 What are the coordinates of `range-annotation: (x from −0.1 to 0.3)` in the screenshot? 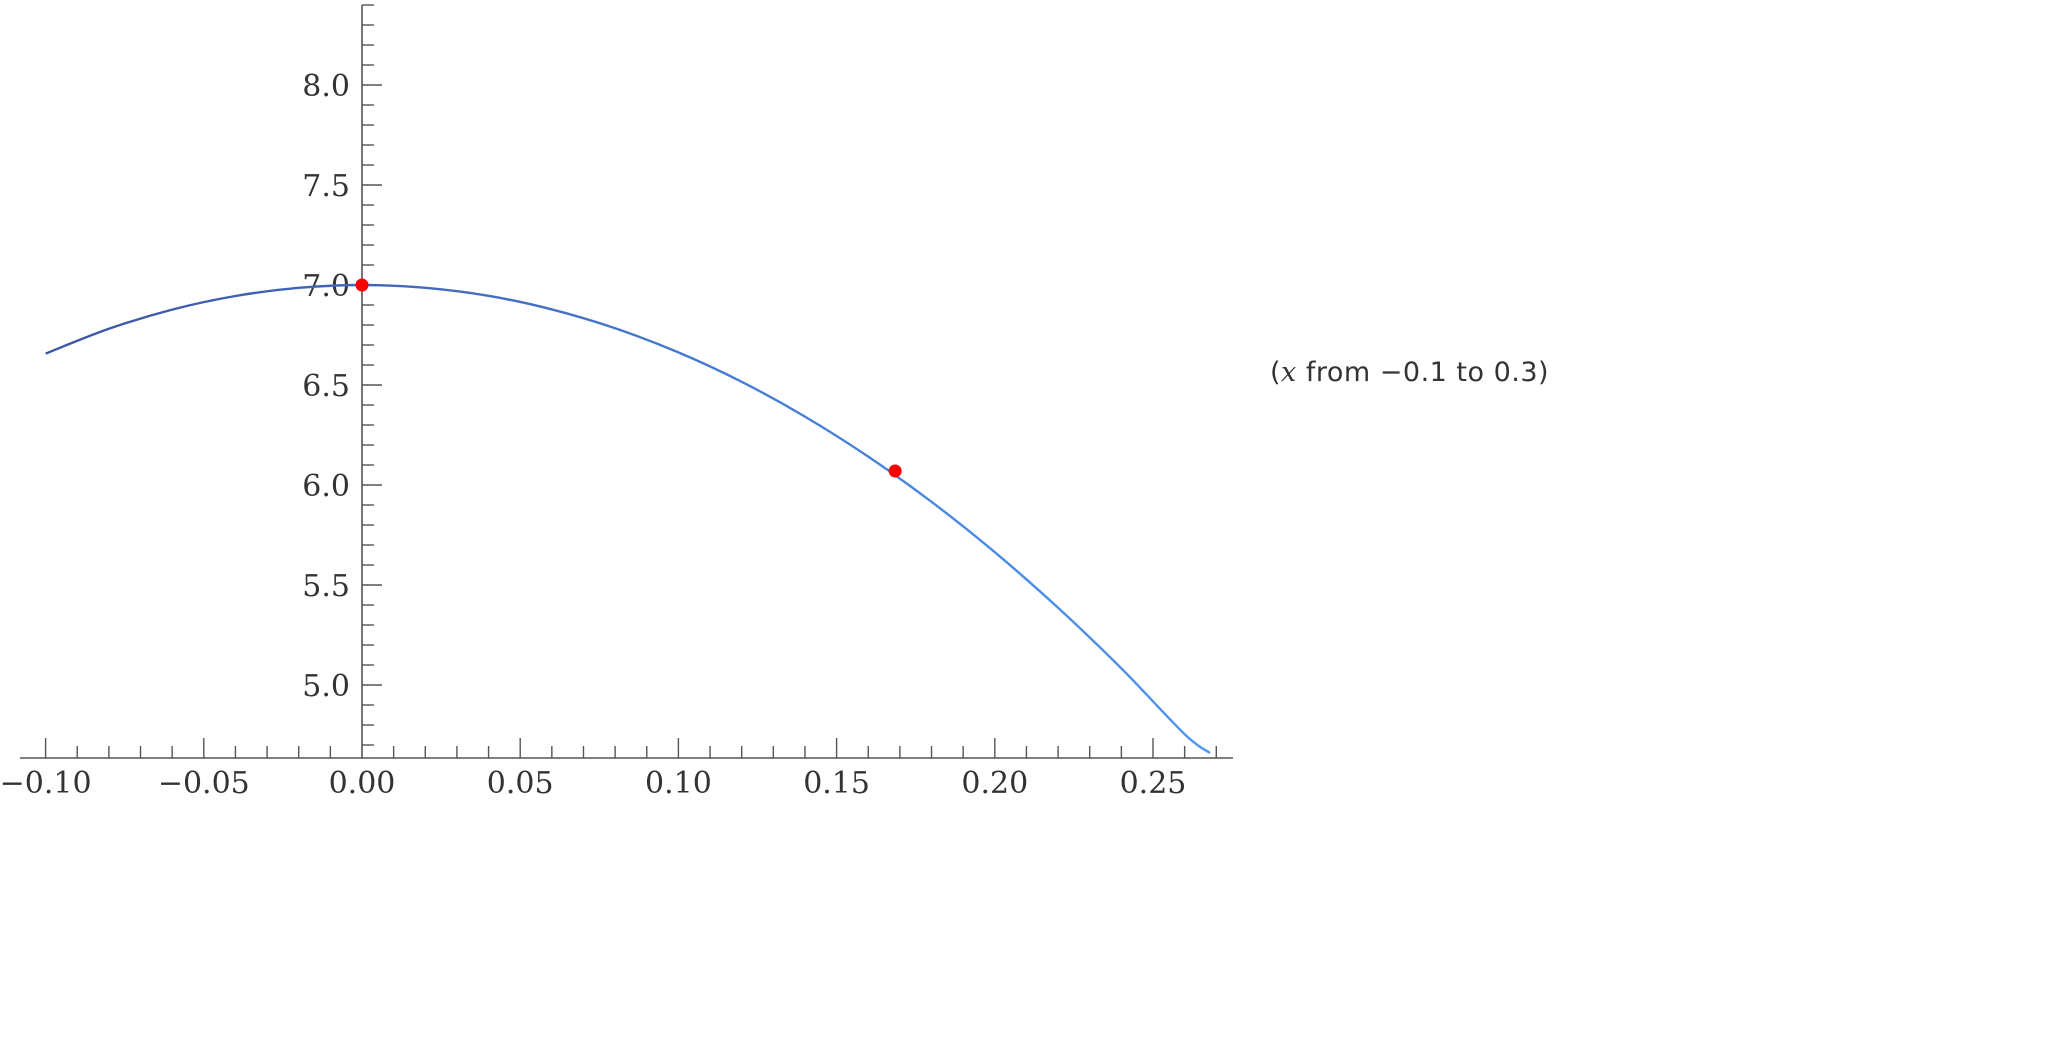 It's located at (1409, 372).